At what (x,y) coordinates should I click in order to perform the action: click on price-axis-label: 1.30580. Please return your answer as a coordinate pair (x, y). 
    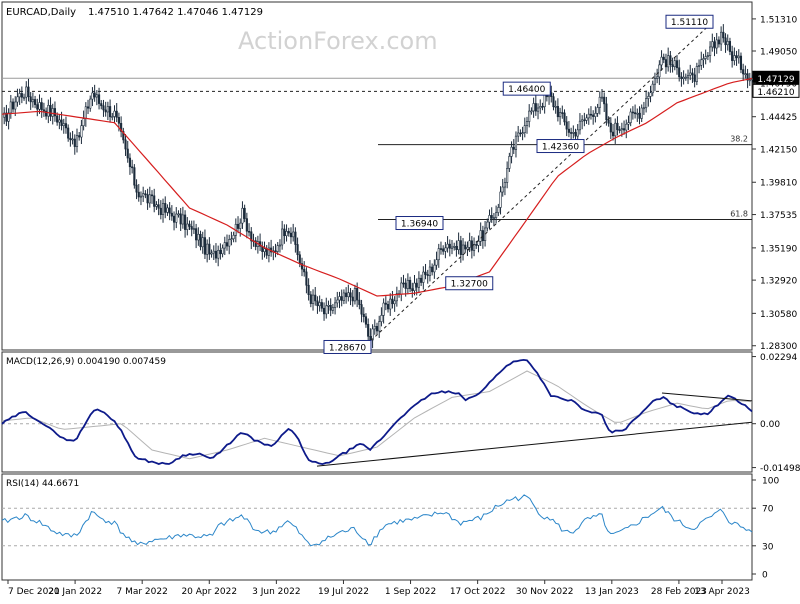
    Looking at the image, I should click on (778, 315).